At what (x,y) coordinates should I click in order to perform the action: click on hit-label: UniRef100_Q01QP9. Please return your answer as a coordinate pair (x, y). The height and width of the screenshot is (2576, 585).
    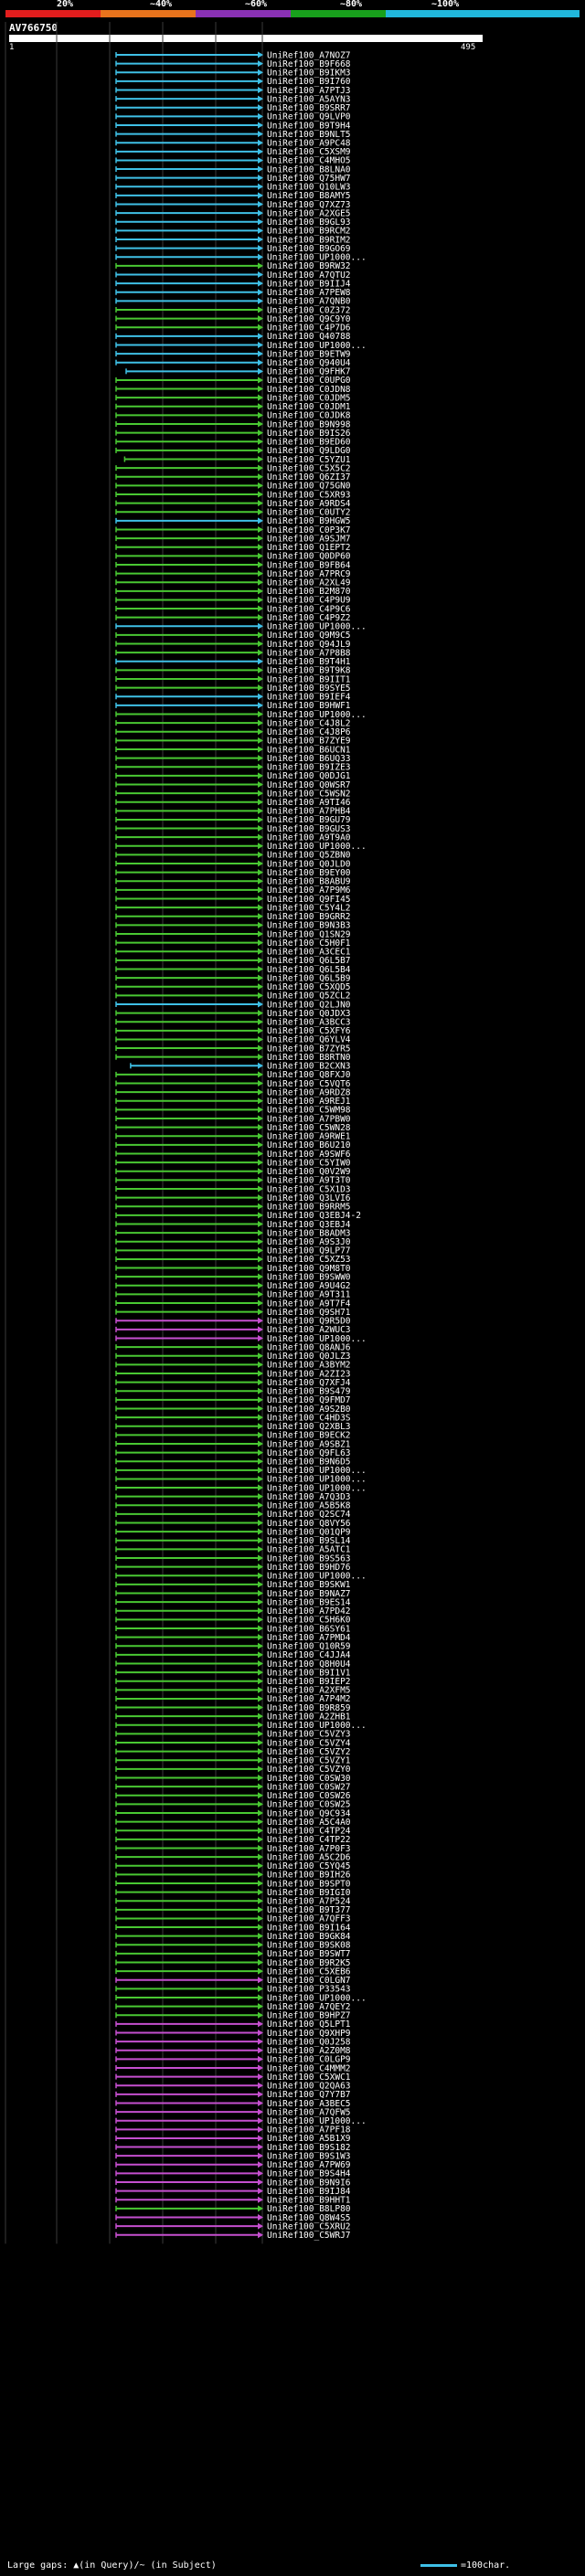
    Looking at the image, I should click on (309, 1532).